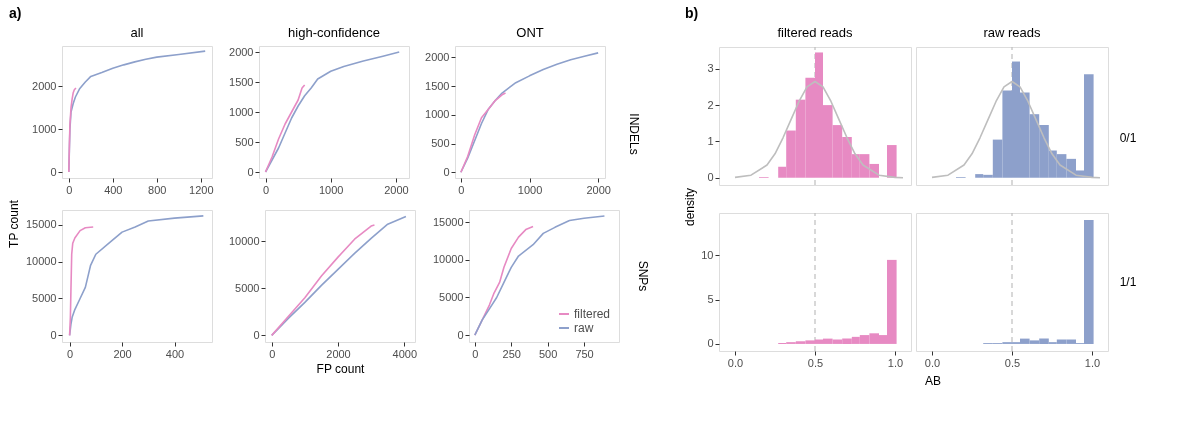 The width and height of the screenshot is (1193, 423). What do you see at coordinates (584, 328) in the screenshot?
I see `legend-label: raw` at bounding box center [584, 328].